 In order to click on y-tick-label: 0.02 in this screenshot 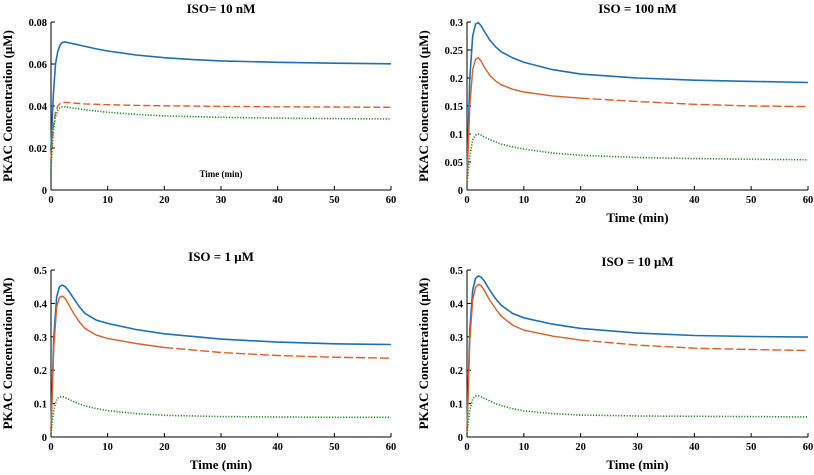, I will do `click(38, 149)`.